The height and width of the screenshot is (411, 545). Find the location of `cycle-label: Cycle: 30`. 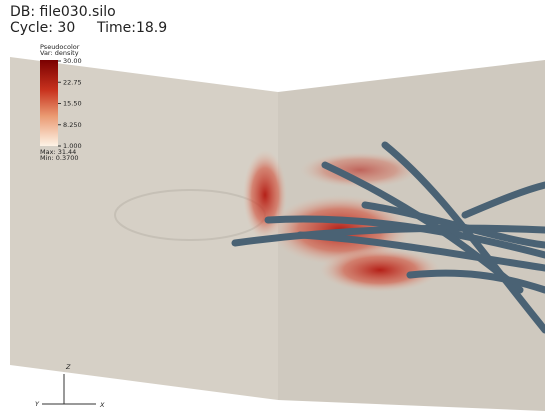

cycle-label: Cycle: 30 is located at coordinates (42, 28).